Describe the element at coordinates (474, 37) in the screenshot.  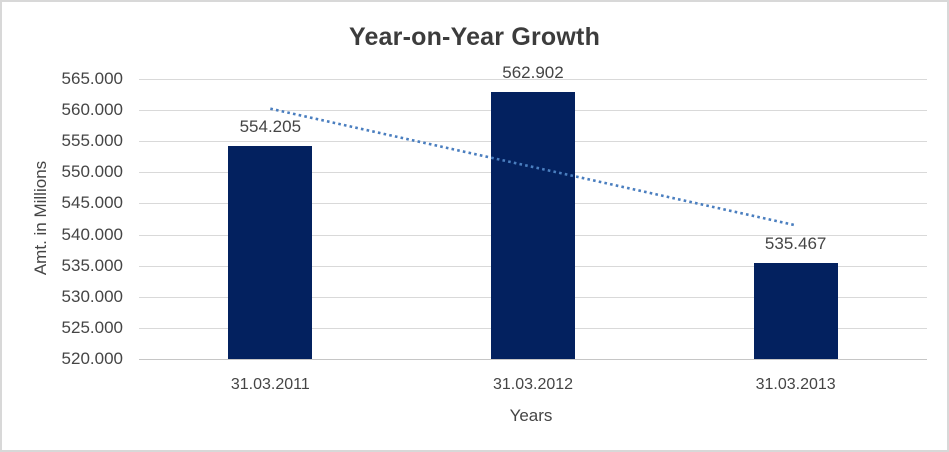
I see `chart-title: Year-on-Year Growth` at that location.